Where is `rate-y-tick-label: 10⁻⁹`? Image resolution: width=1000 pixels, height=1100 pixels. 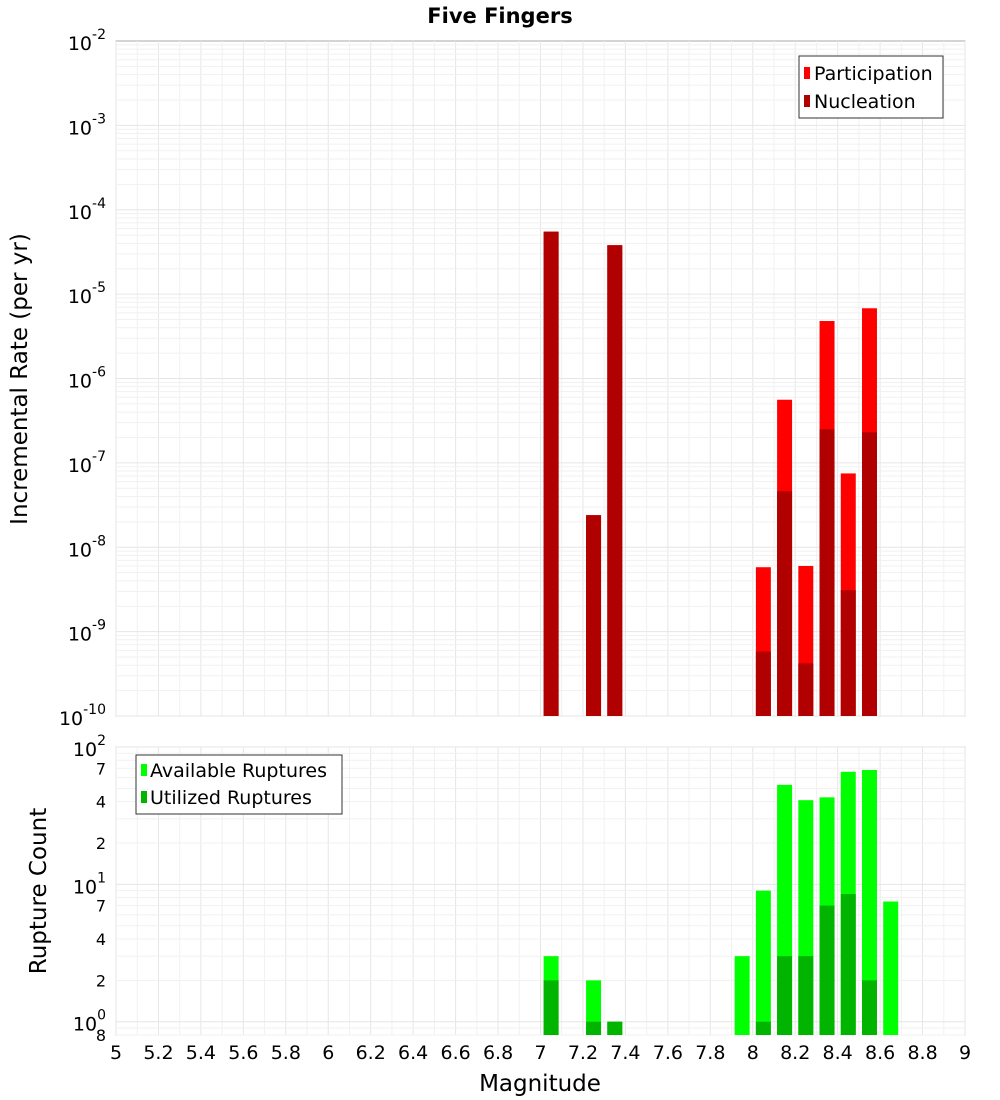 rate-y-tick-label: 10⁻⁹ is located at coordinates (87, 632).